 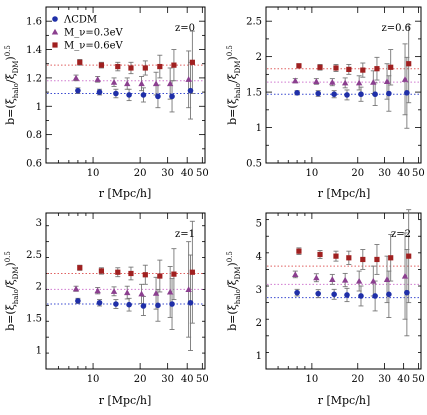 What do you see at coordinates (396, 28) in the screenshot?
I see `redshift-label: z=0.6` at bounding box center [396, 28].